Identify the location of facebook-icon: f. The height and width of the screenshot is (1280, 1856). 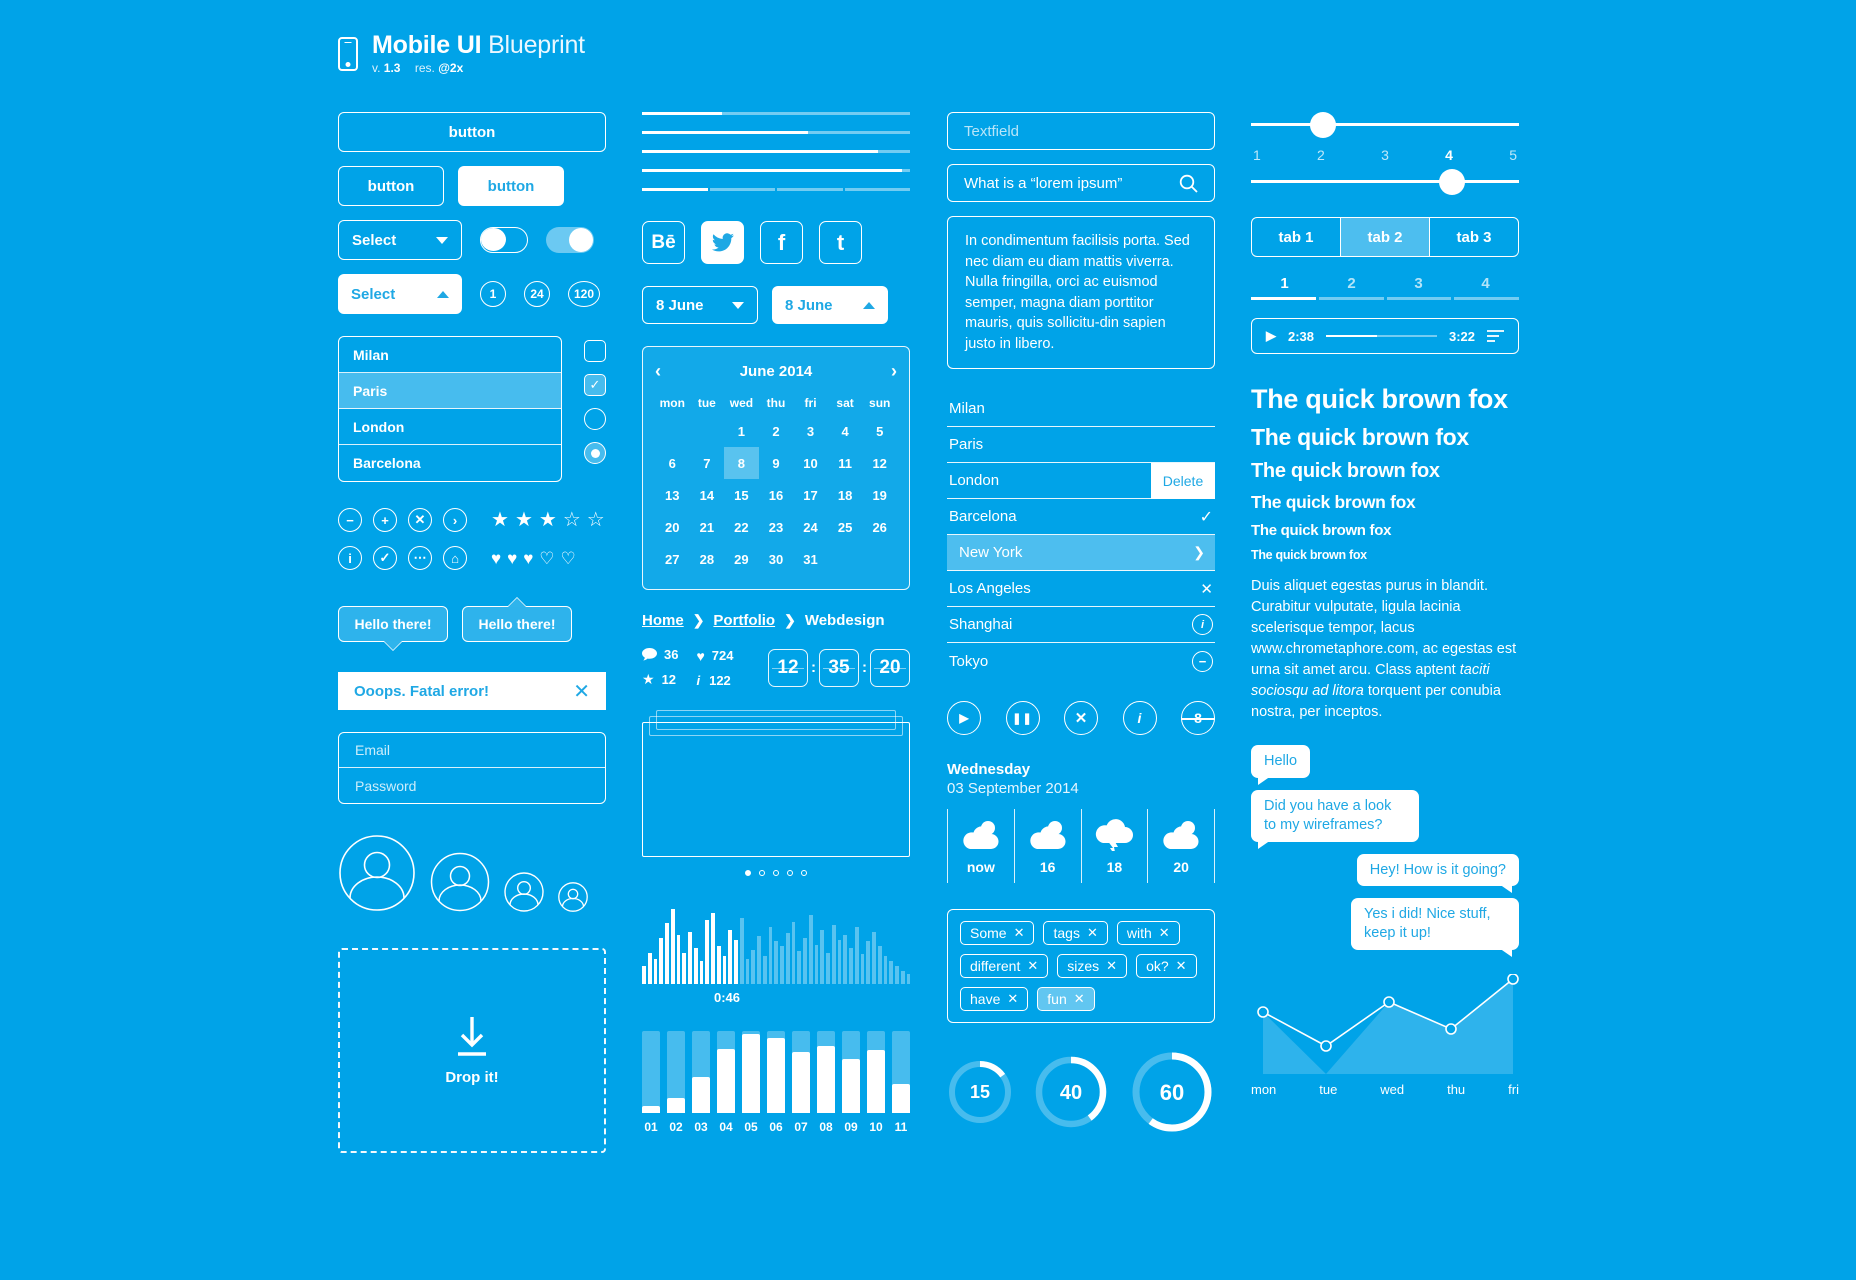
(781, 242).